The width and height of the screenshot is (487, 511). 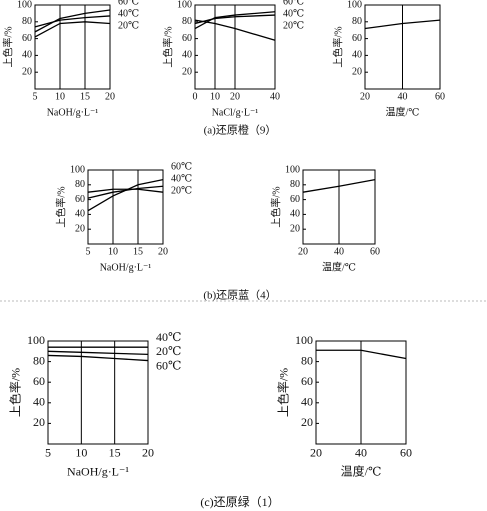 What do you see at coordinates (239, 501) in the screenshot?
I see `caption: (c)还原绿（1）` at bounding box center [239, 501].